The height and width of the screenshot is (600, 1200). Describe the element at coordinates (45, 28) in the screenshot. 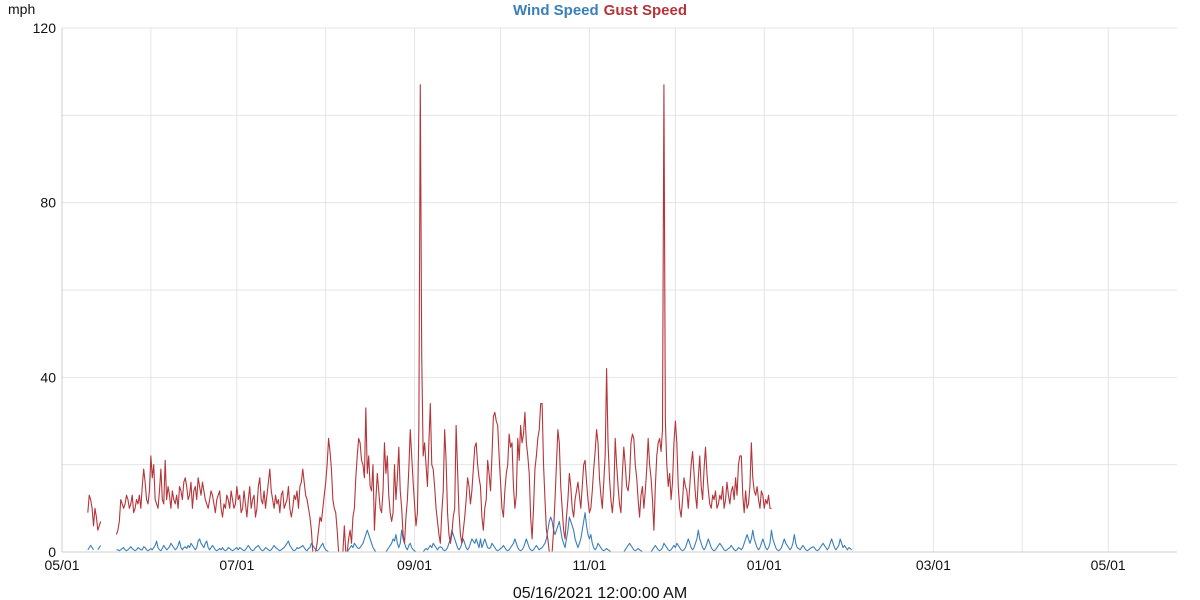

I see `y-tick-label: 120` at that location.